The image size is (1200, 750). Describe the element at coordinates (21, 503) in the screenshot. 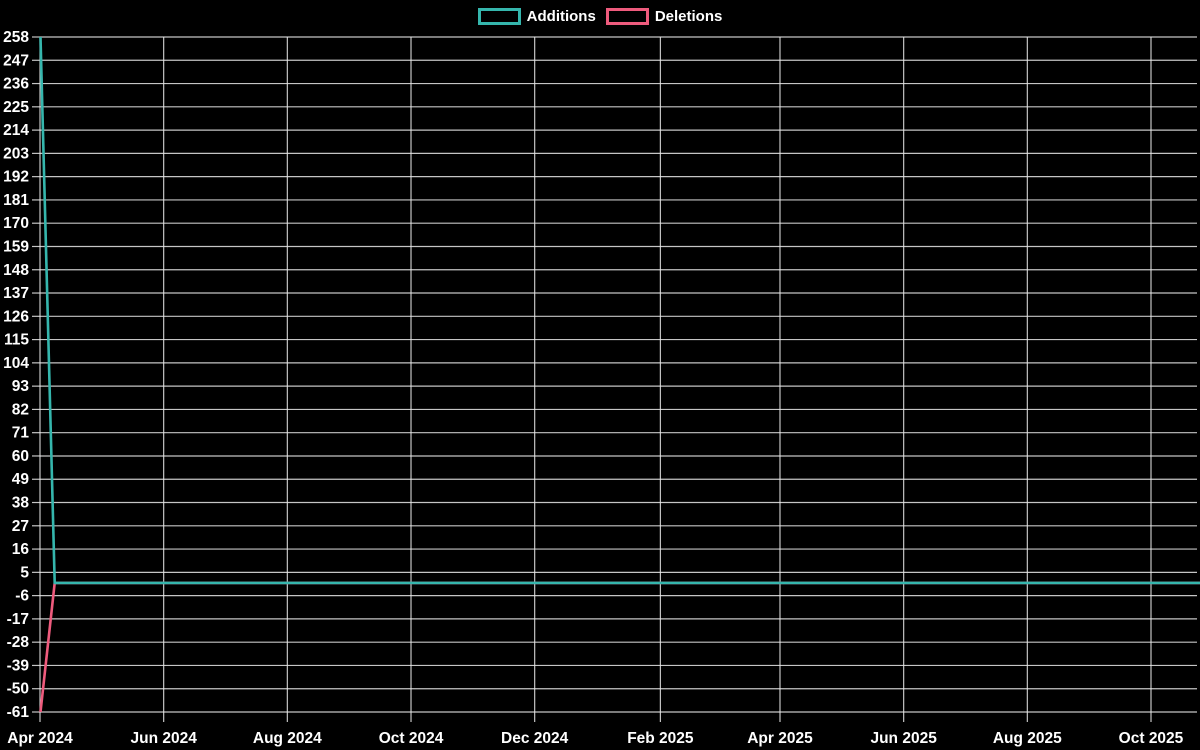

I see `y-tick-label: 38` at that location.